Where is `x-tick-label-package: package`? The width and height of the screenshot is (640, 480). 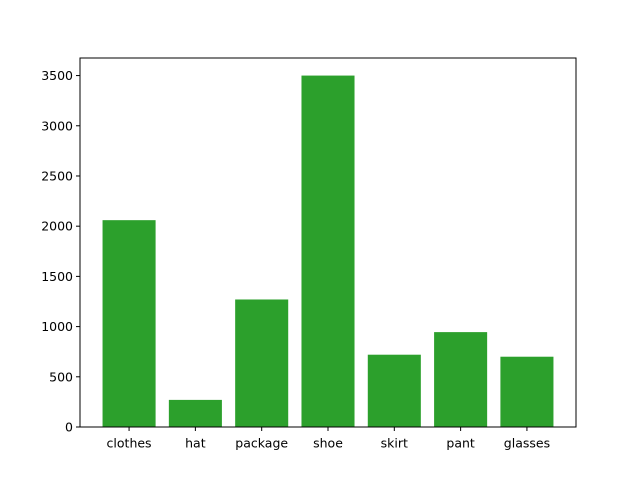 x-tick-label-package: package is located at coordinates (261, 443).